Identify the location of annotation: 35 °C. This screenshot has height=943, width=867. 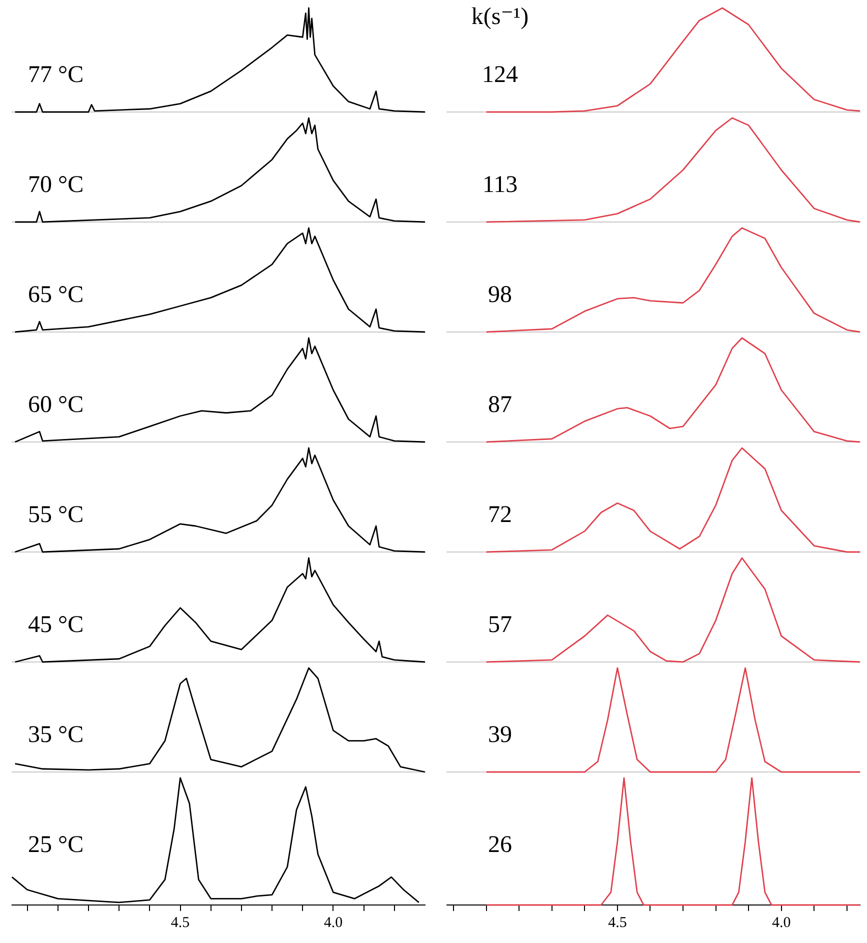
(56, 735).